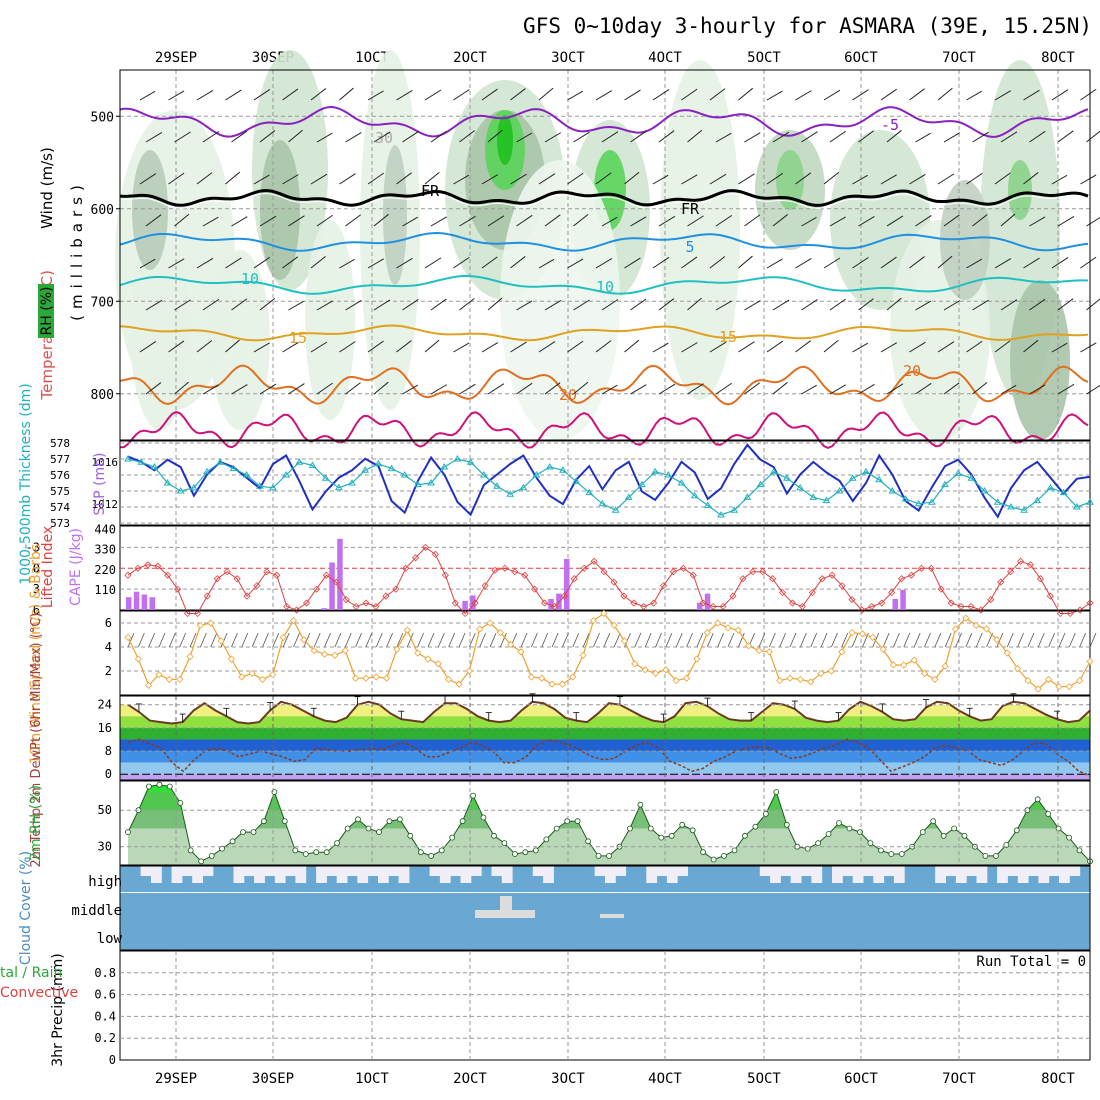 The width and height of the screenshot is (1100, 1100). What do you see at coordinates (39, 993) in the screenshot?
I see `precip-convective-label: Convective` at bounding box center [39, 993].